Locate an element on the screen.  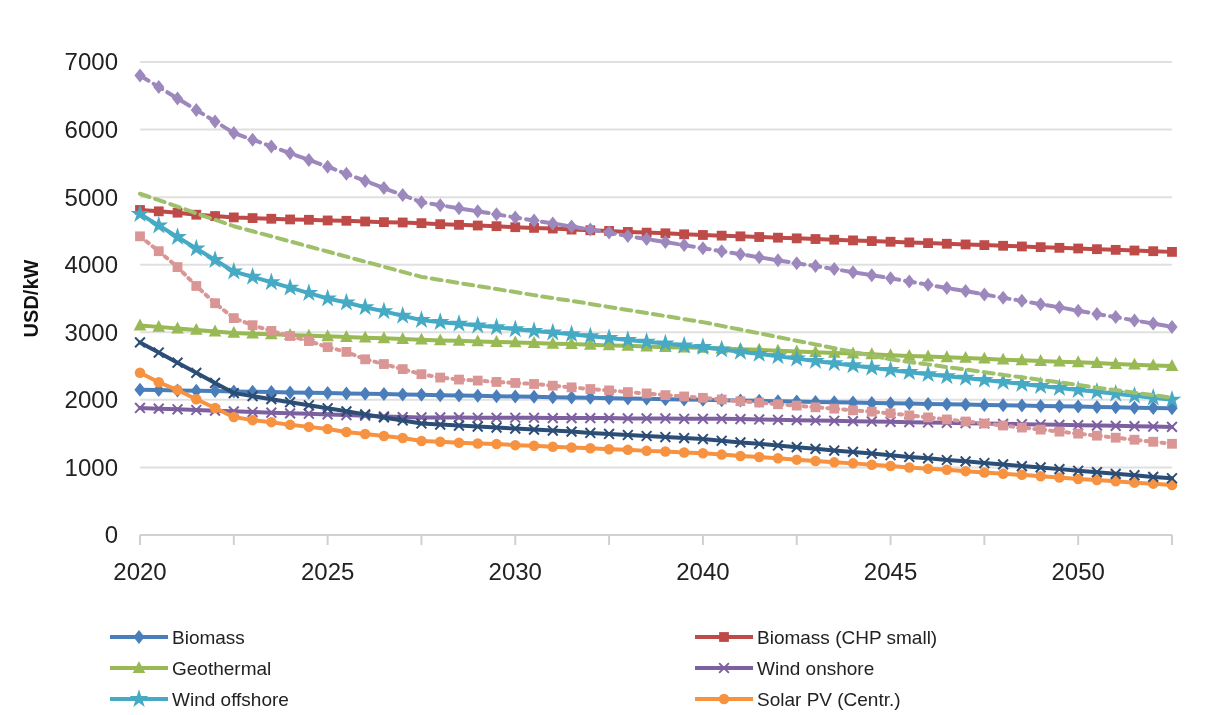
y-tick-label: 2000 is located at coordinates (91, 400).